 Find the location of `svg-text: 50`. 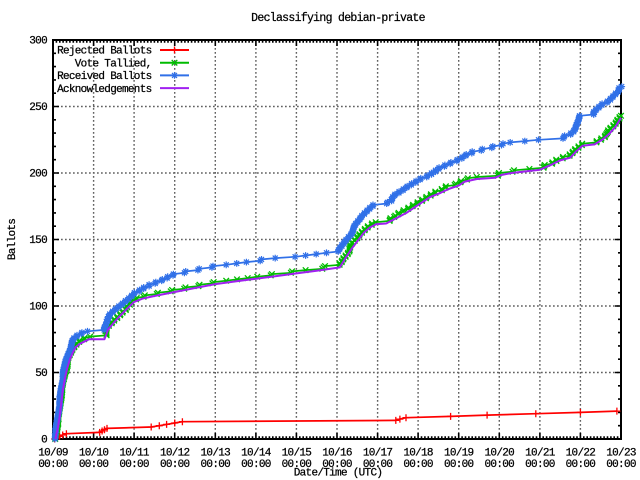

svg-text: 50 is located at coordinates (41, 374).